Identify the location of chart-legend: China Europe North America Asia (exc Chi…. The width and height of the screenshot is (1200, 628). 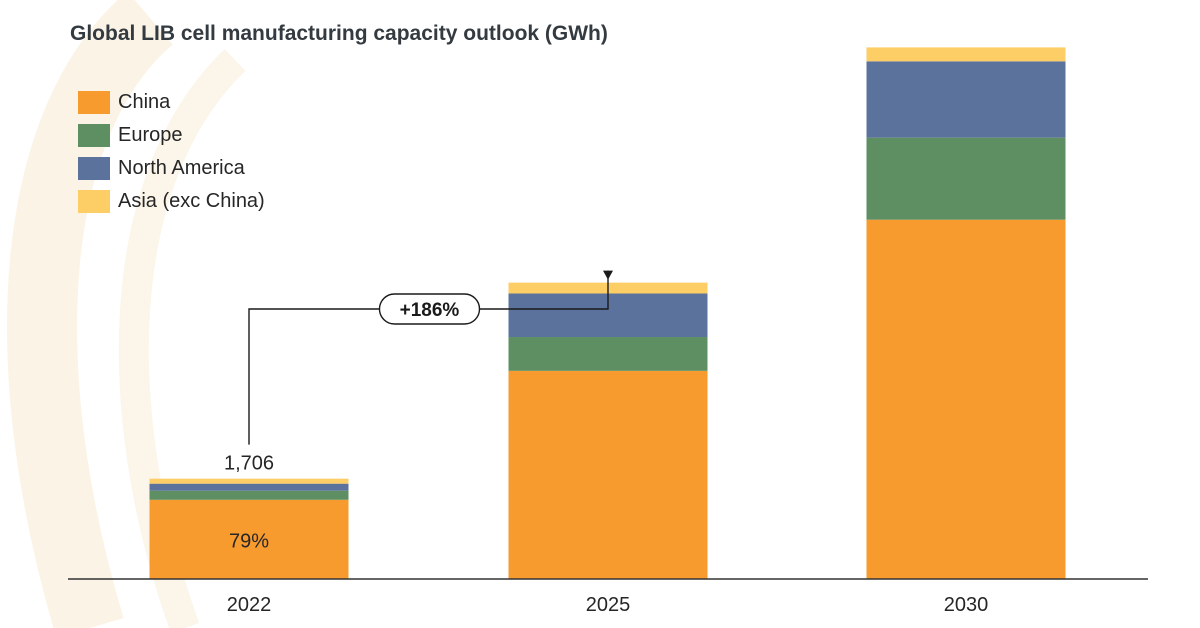
(171, 152).